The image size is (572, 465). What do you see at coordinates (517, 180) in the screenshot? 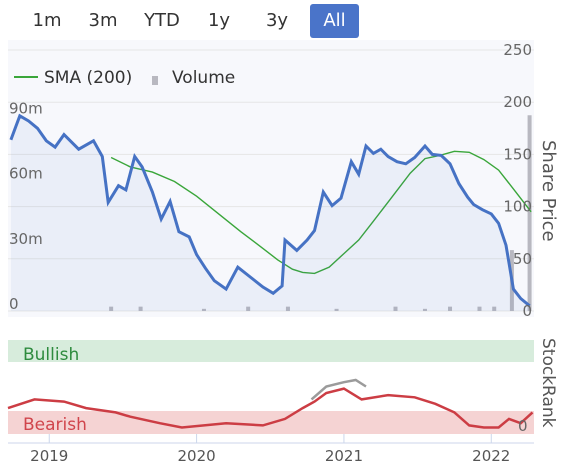
I see `price-axis: 250 200 150 100 50 0` at bounding box center [517, 180].